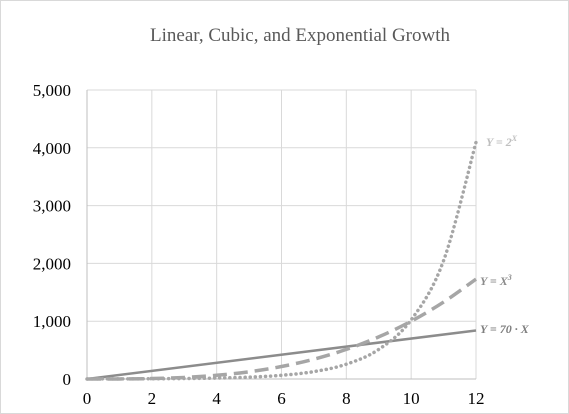 The height and width of the screenshot is (414, 569). What do you see at coordinates (52, 148) in the screenshot?
I see `y-tick-label: 4,000` at bounding box center [52, 148].